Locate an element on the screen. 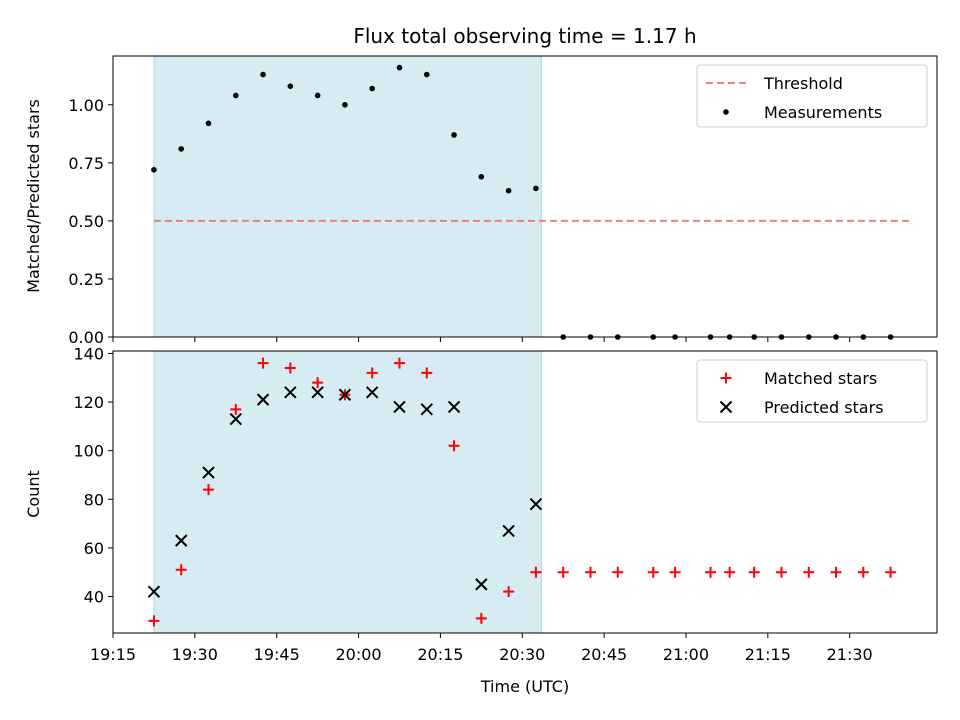 Image resolution: width=960 pixels, height=720 pixels. legend-label: Threshold is located at coordinates (803, 83).